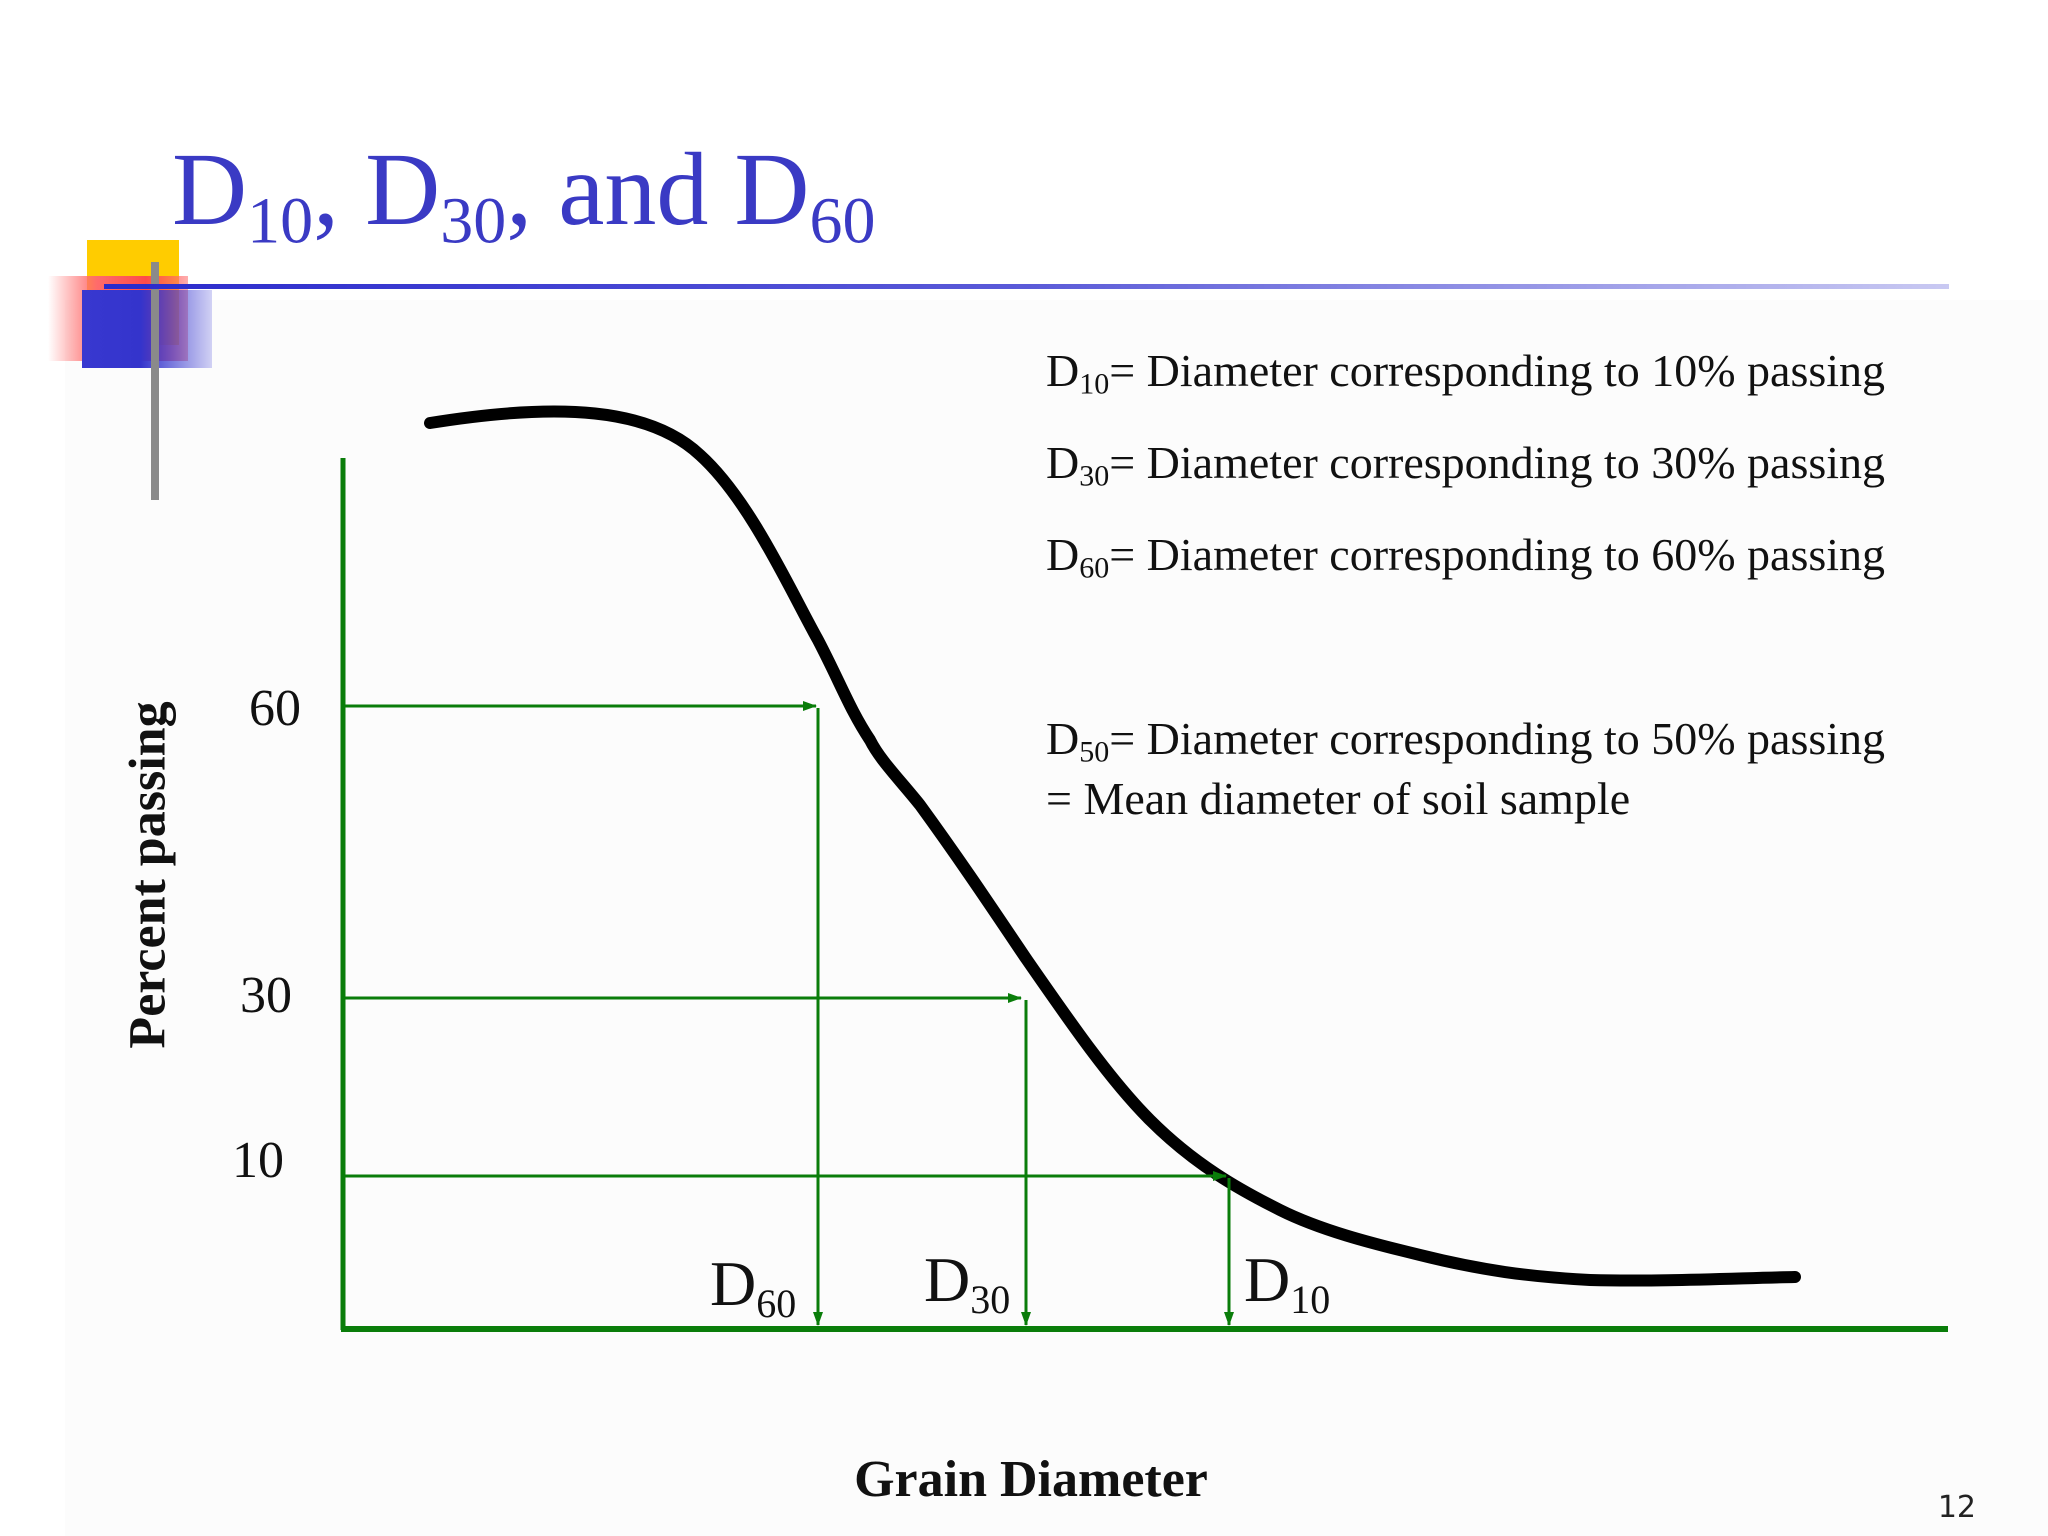  Describe the element at coordinates (280, 221) in the screenshot. I see `title-sub-10: 10` at that location.